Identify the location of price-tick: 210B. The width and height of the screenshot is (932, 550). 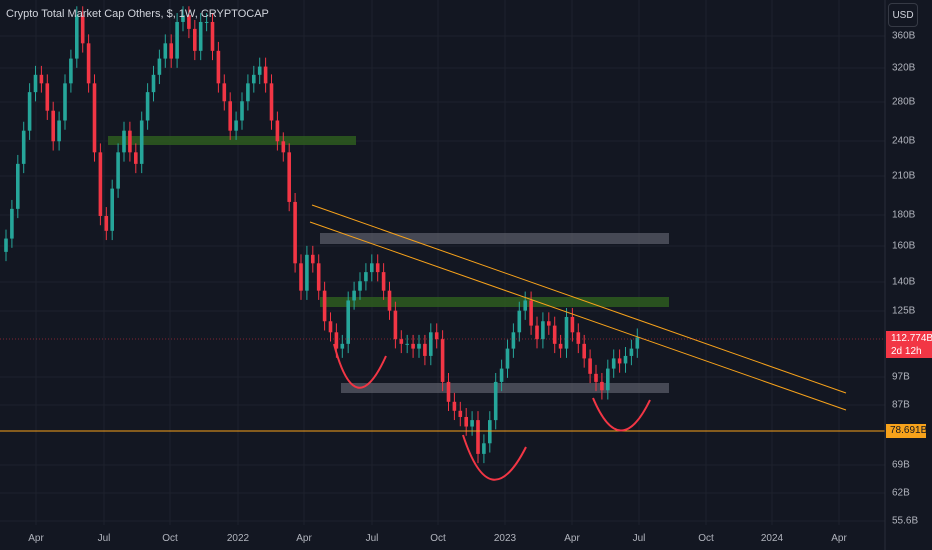
(904, 176).